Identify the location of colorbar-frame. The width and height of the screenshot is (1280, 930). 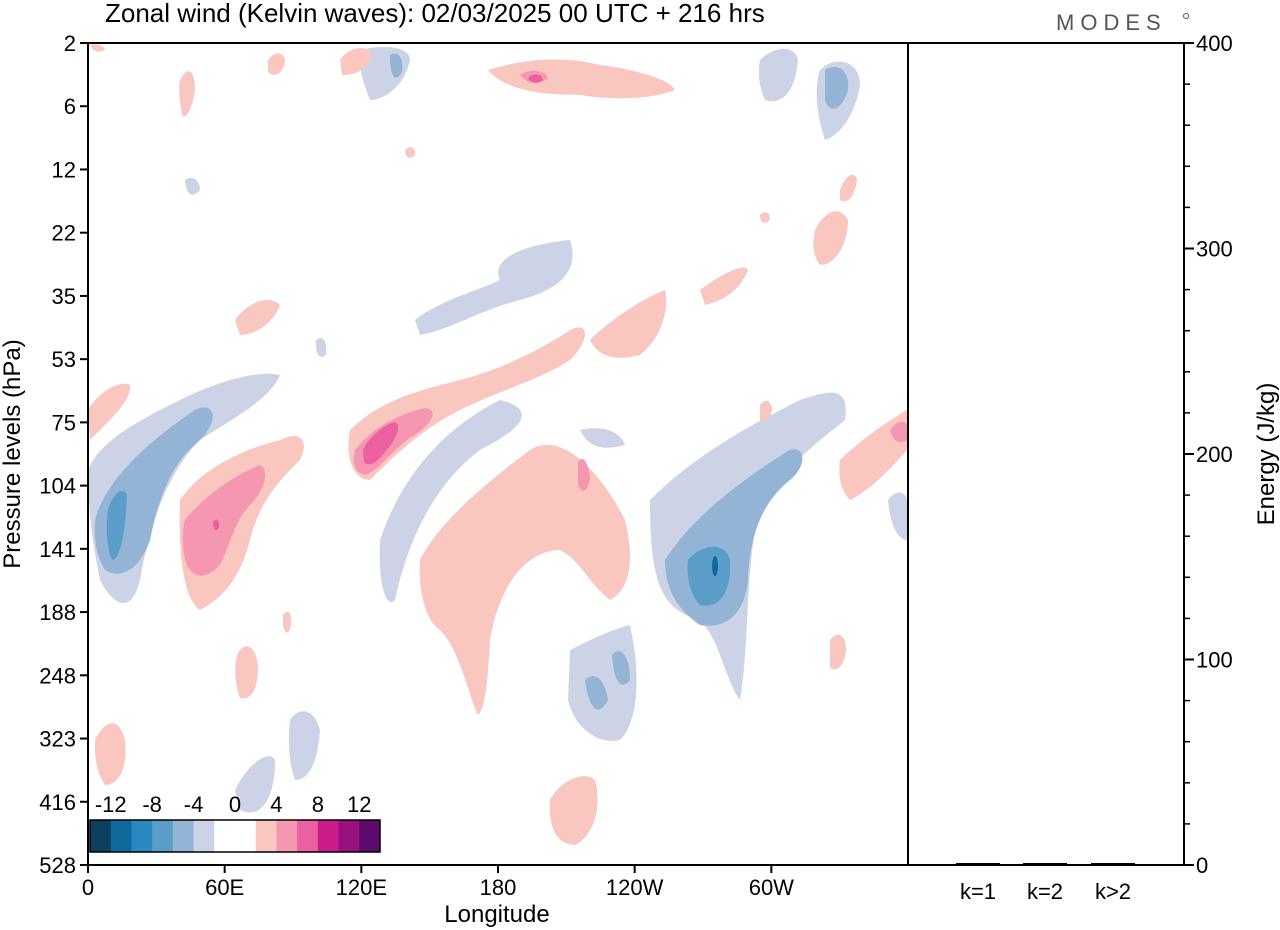
(235, 836).